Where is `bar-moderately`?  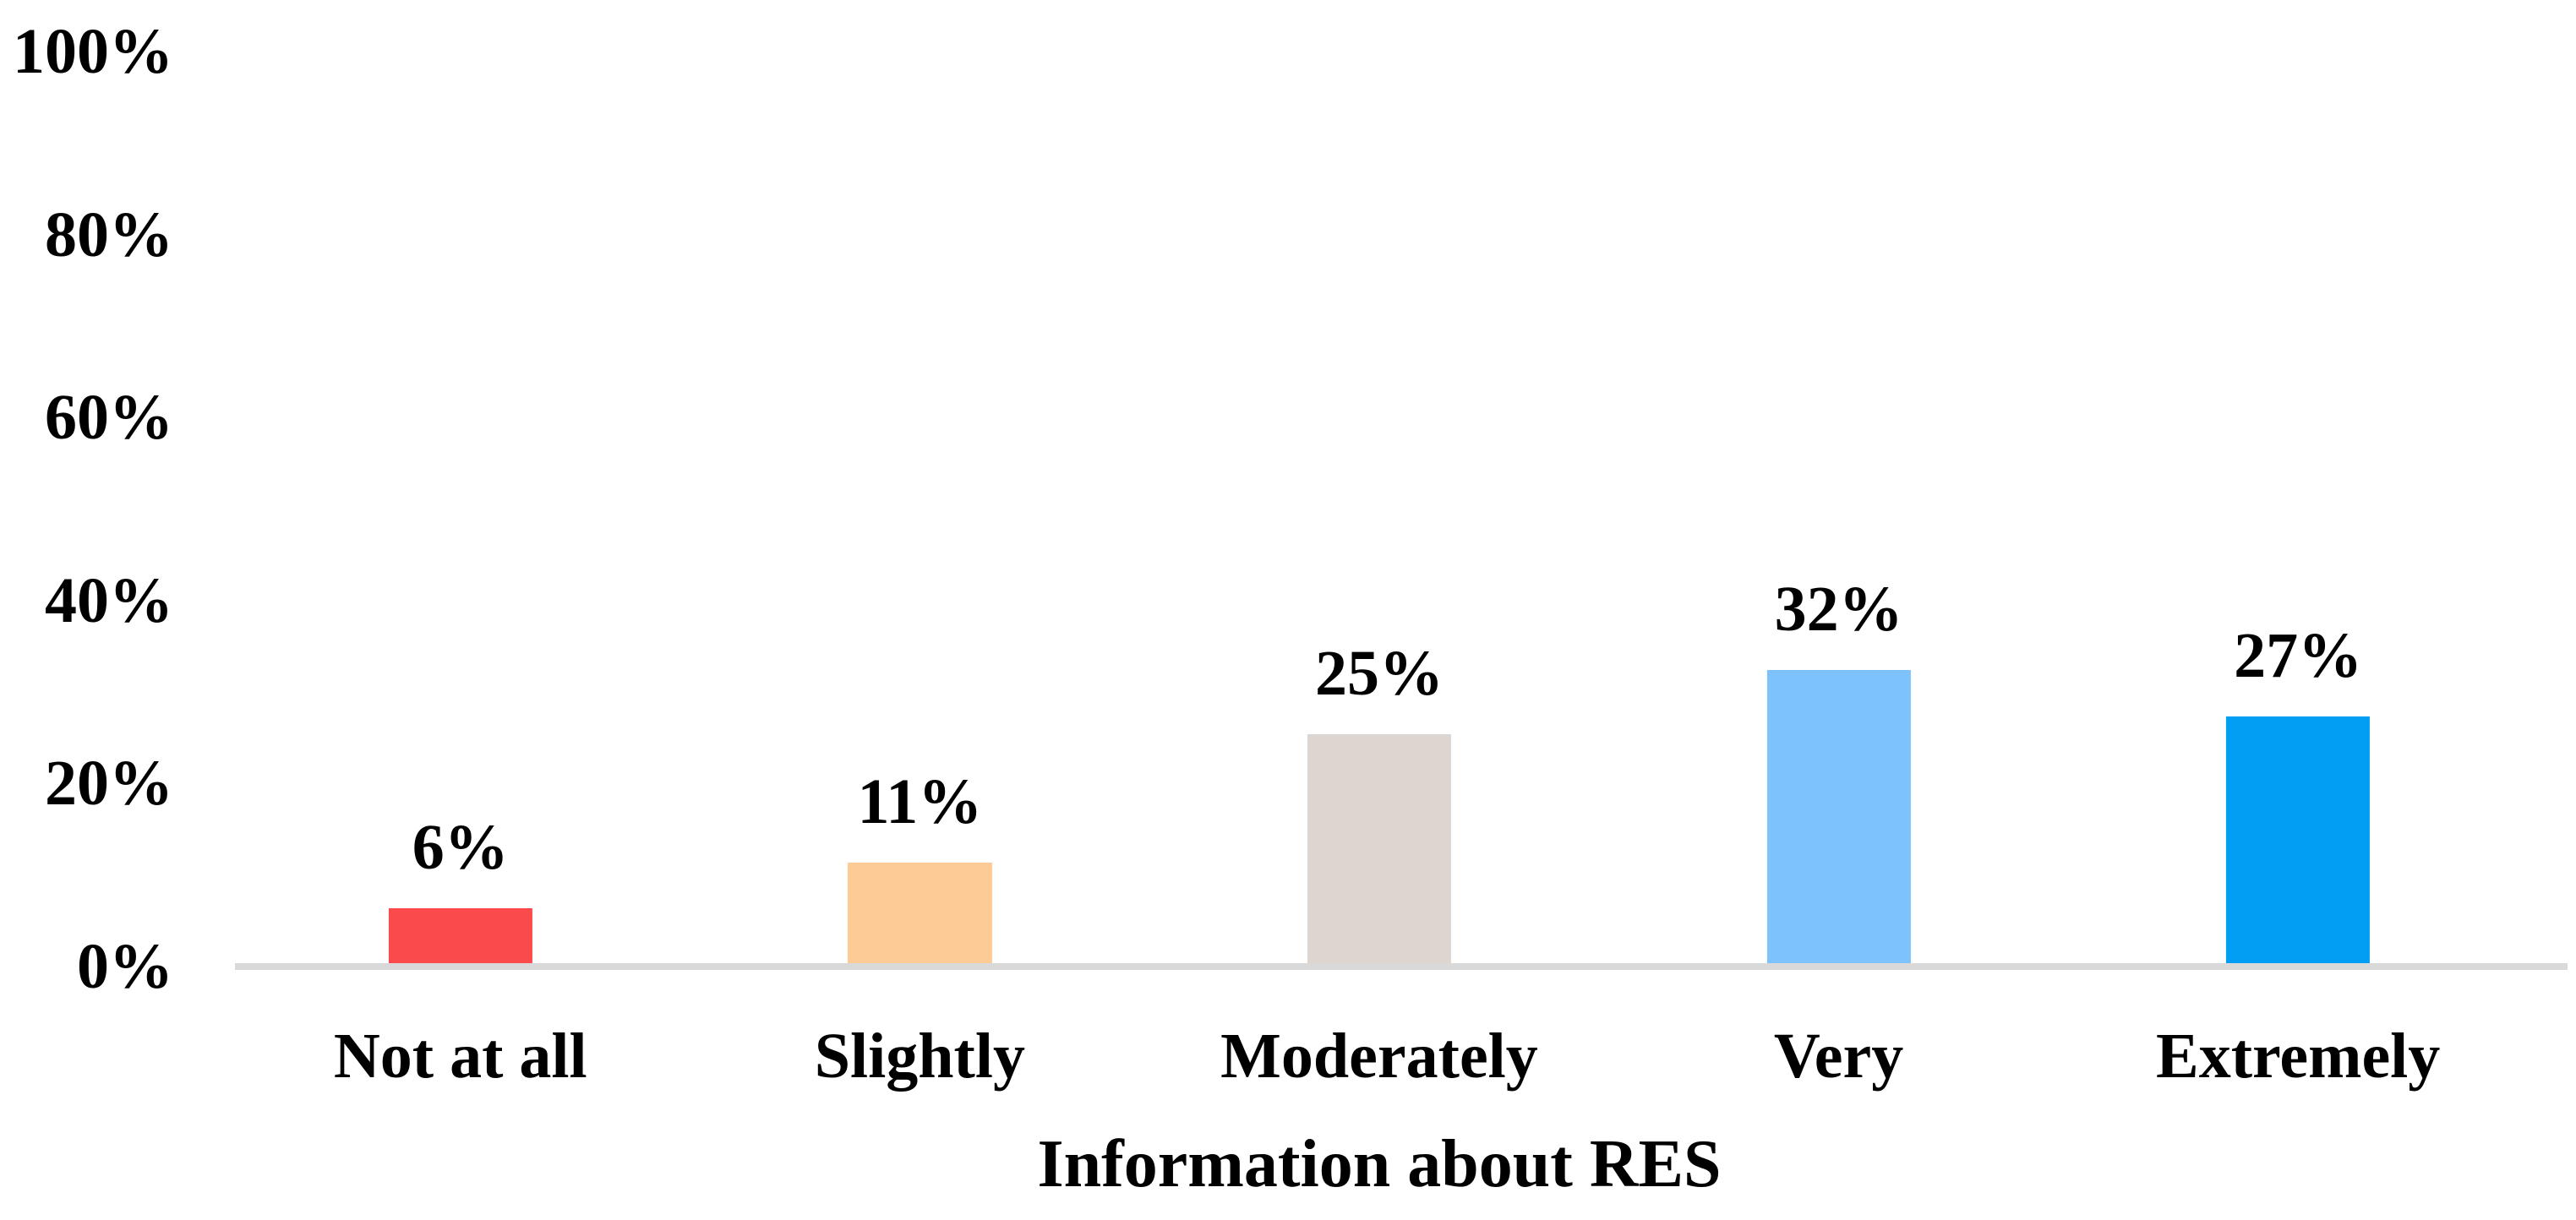 bar-moderately is located at coordinates (1379, 848).